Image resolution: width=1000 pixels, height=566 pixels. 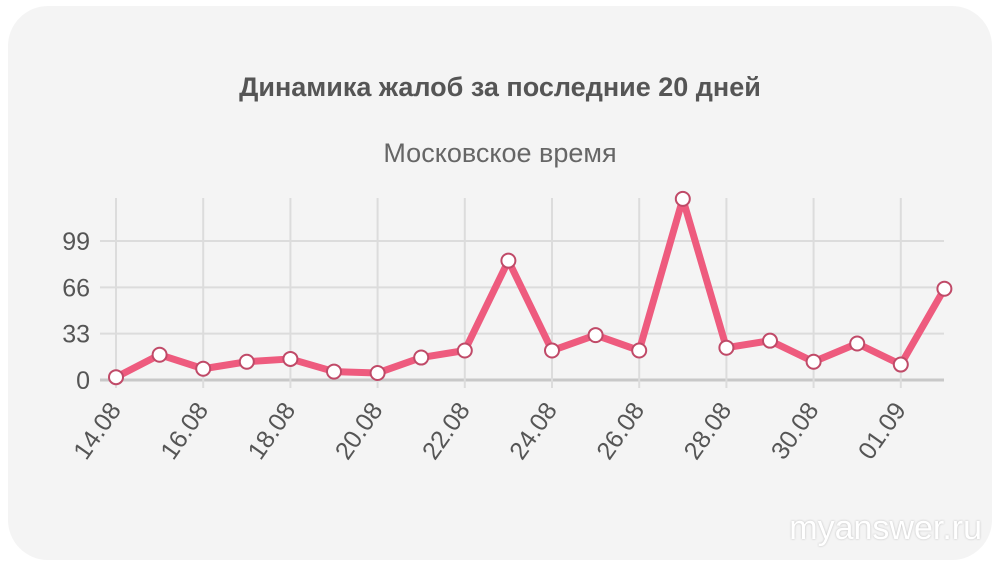 What do you see at coordinates (271, 430) in the screenshot?
I see `x-tick-label: 18.08` at bounding box center [271, 430].